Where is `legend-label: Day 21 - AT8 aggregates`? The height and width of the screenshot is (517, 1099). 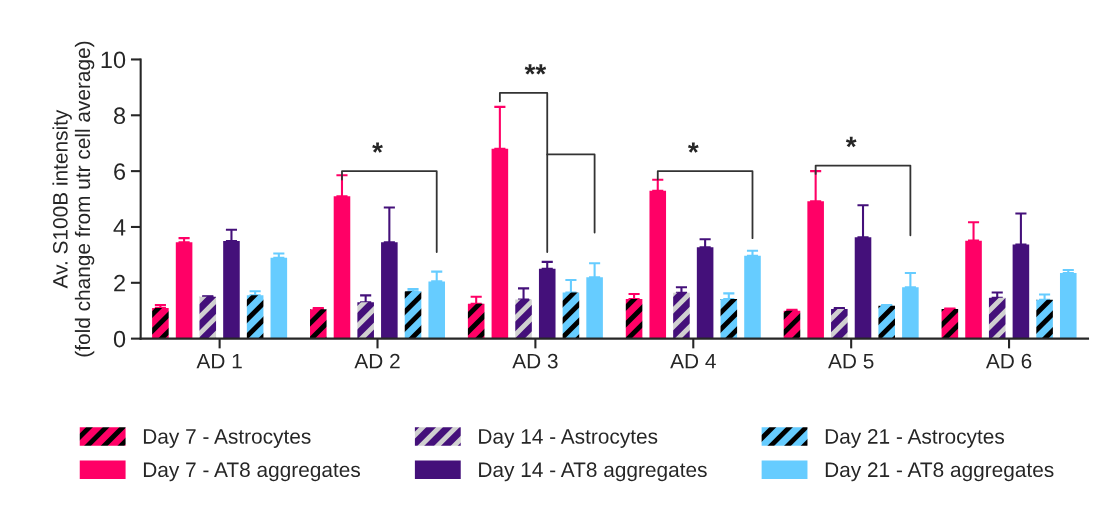
legend-label: Day 21 - AT8 aggregates is located at coordinates (939, 472).